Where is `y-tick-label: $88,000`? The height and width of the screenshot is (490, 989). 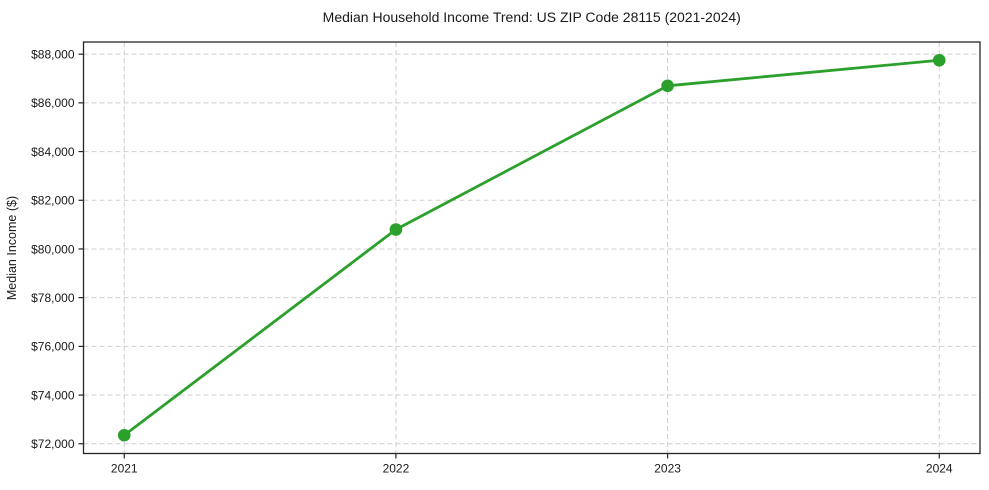
y-tick-label: $88,000 is located at coordinates (53, 54).